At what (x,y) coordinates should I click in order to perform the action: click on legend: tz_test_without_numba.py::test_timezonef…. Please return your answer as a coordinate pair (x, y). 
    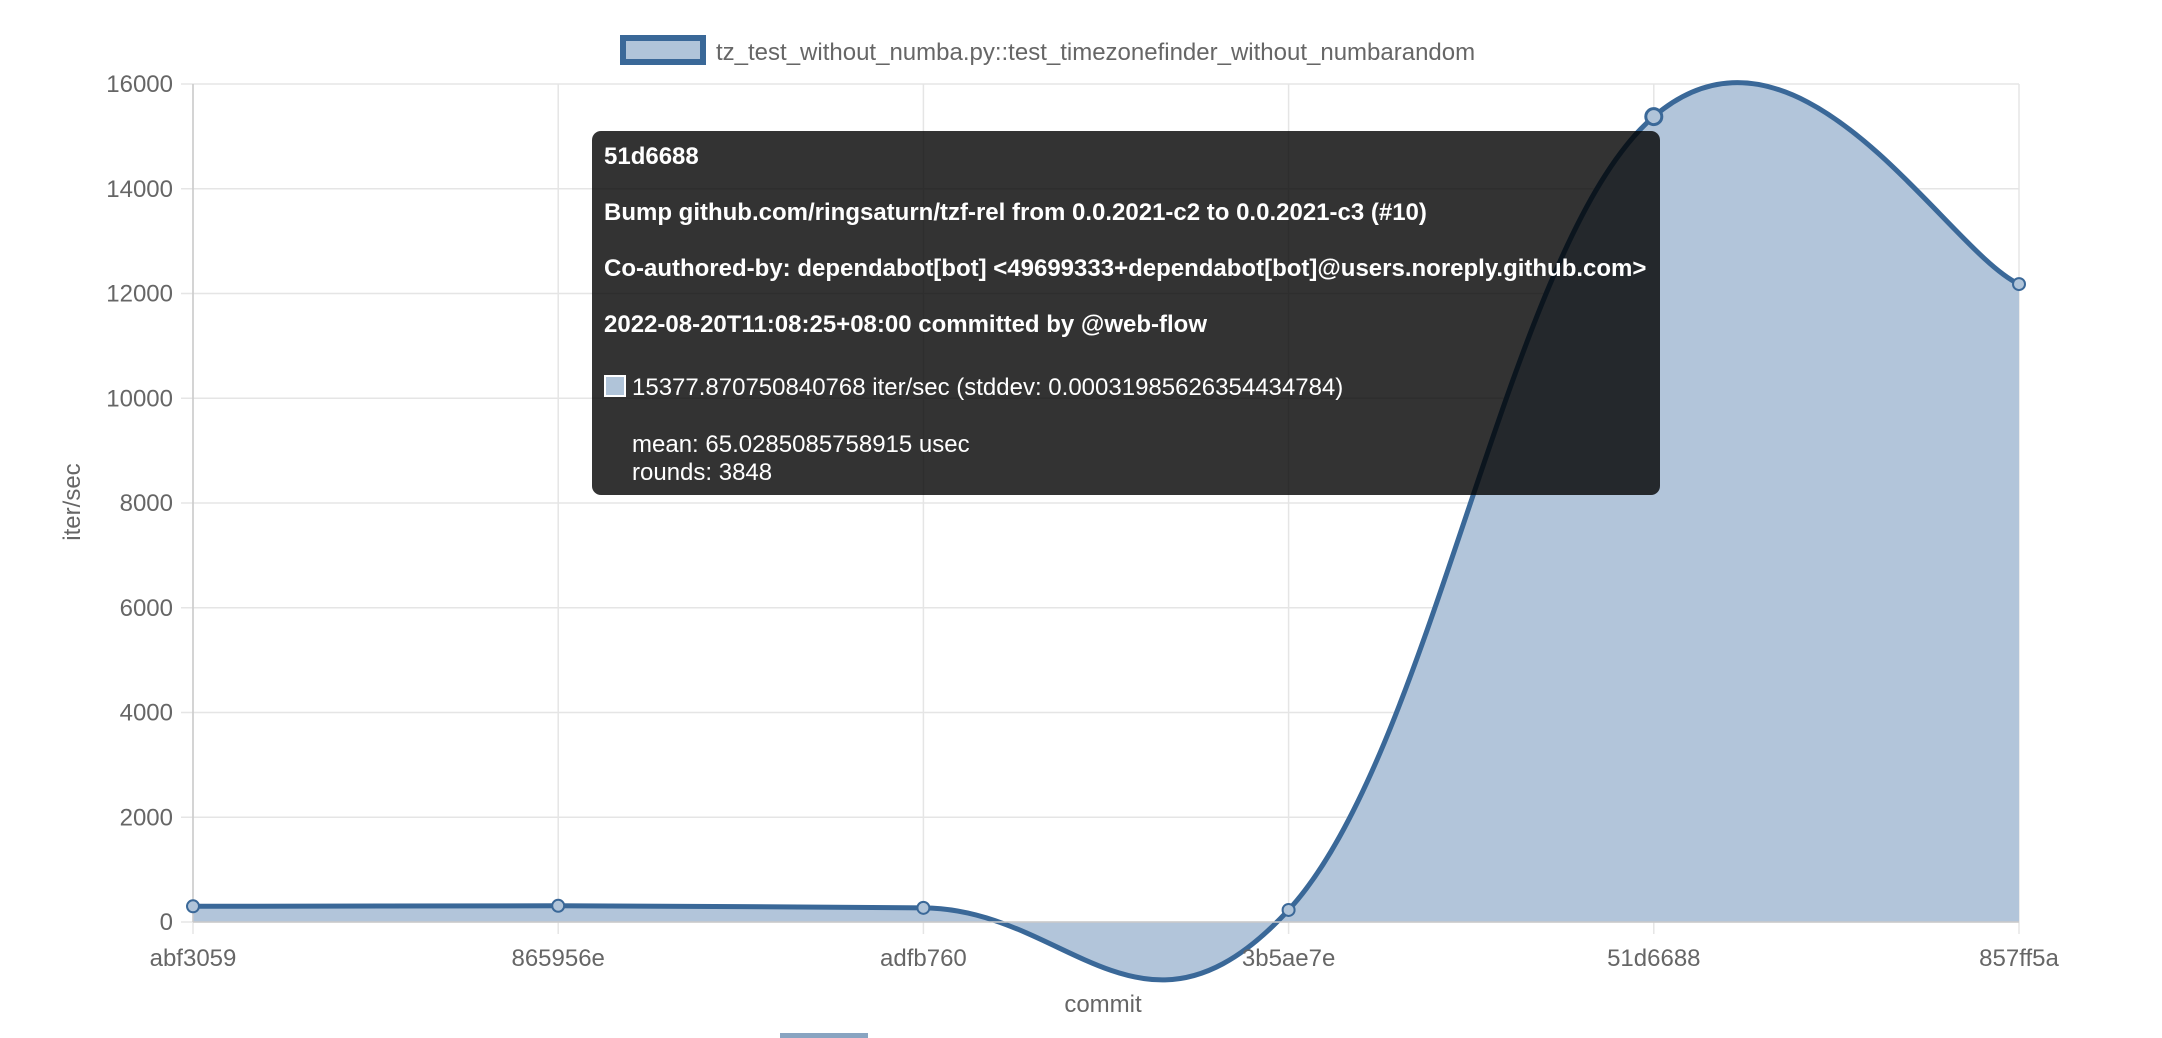
    Looking at the image, I should click on (1047, 50).